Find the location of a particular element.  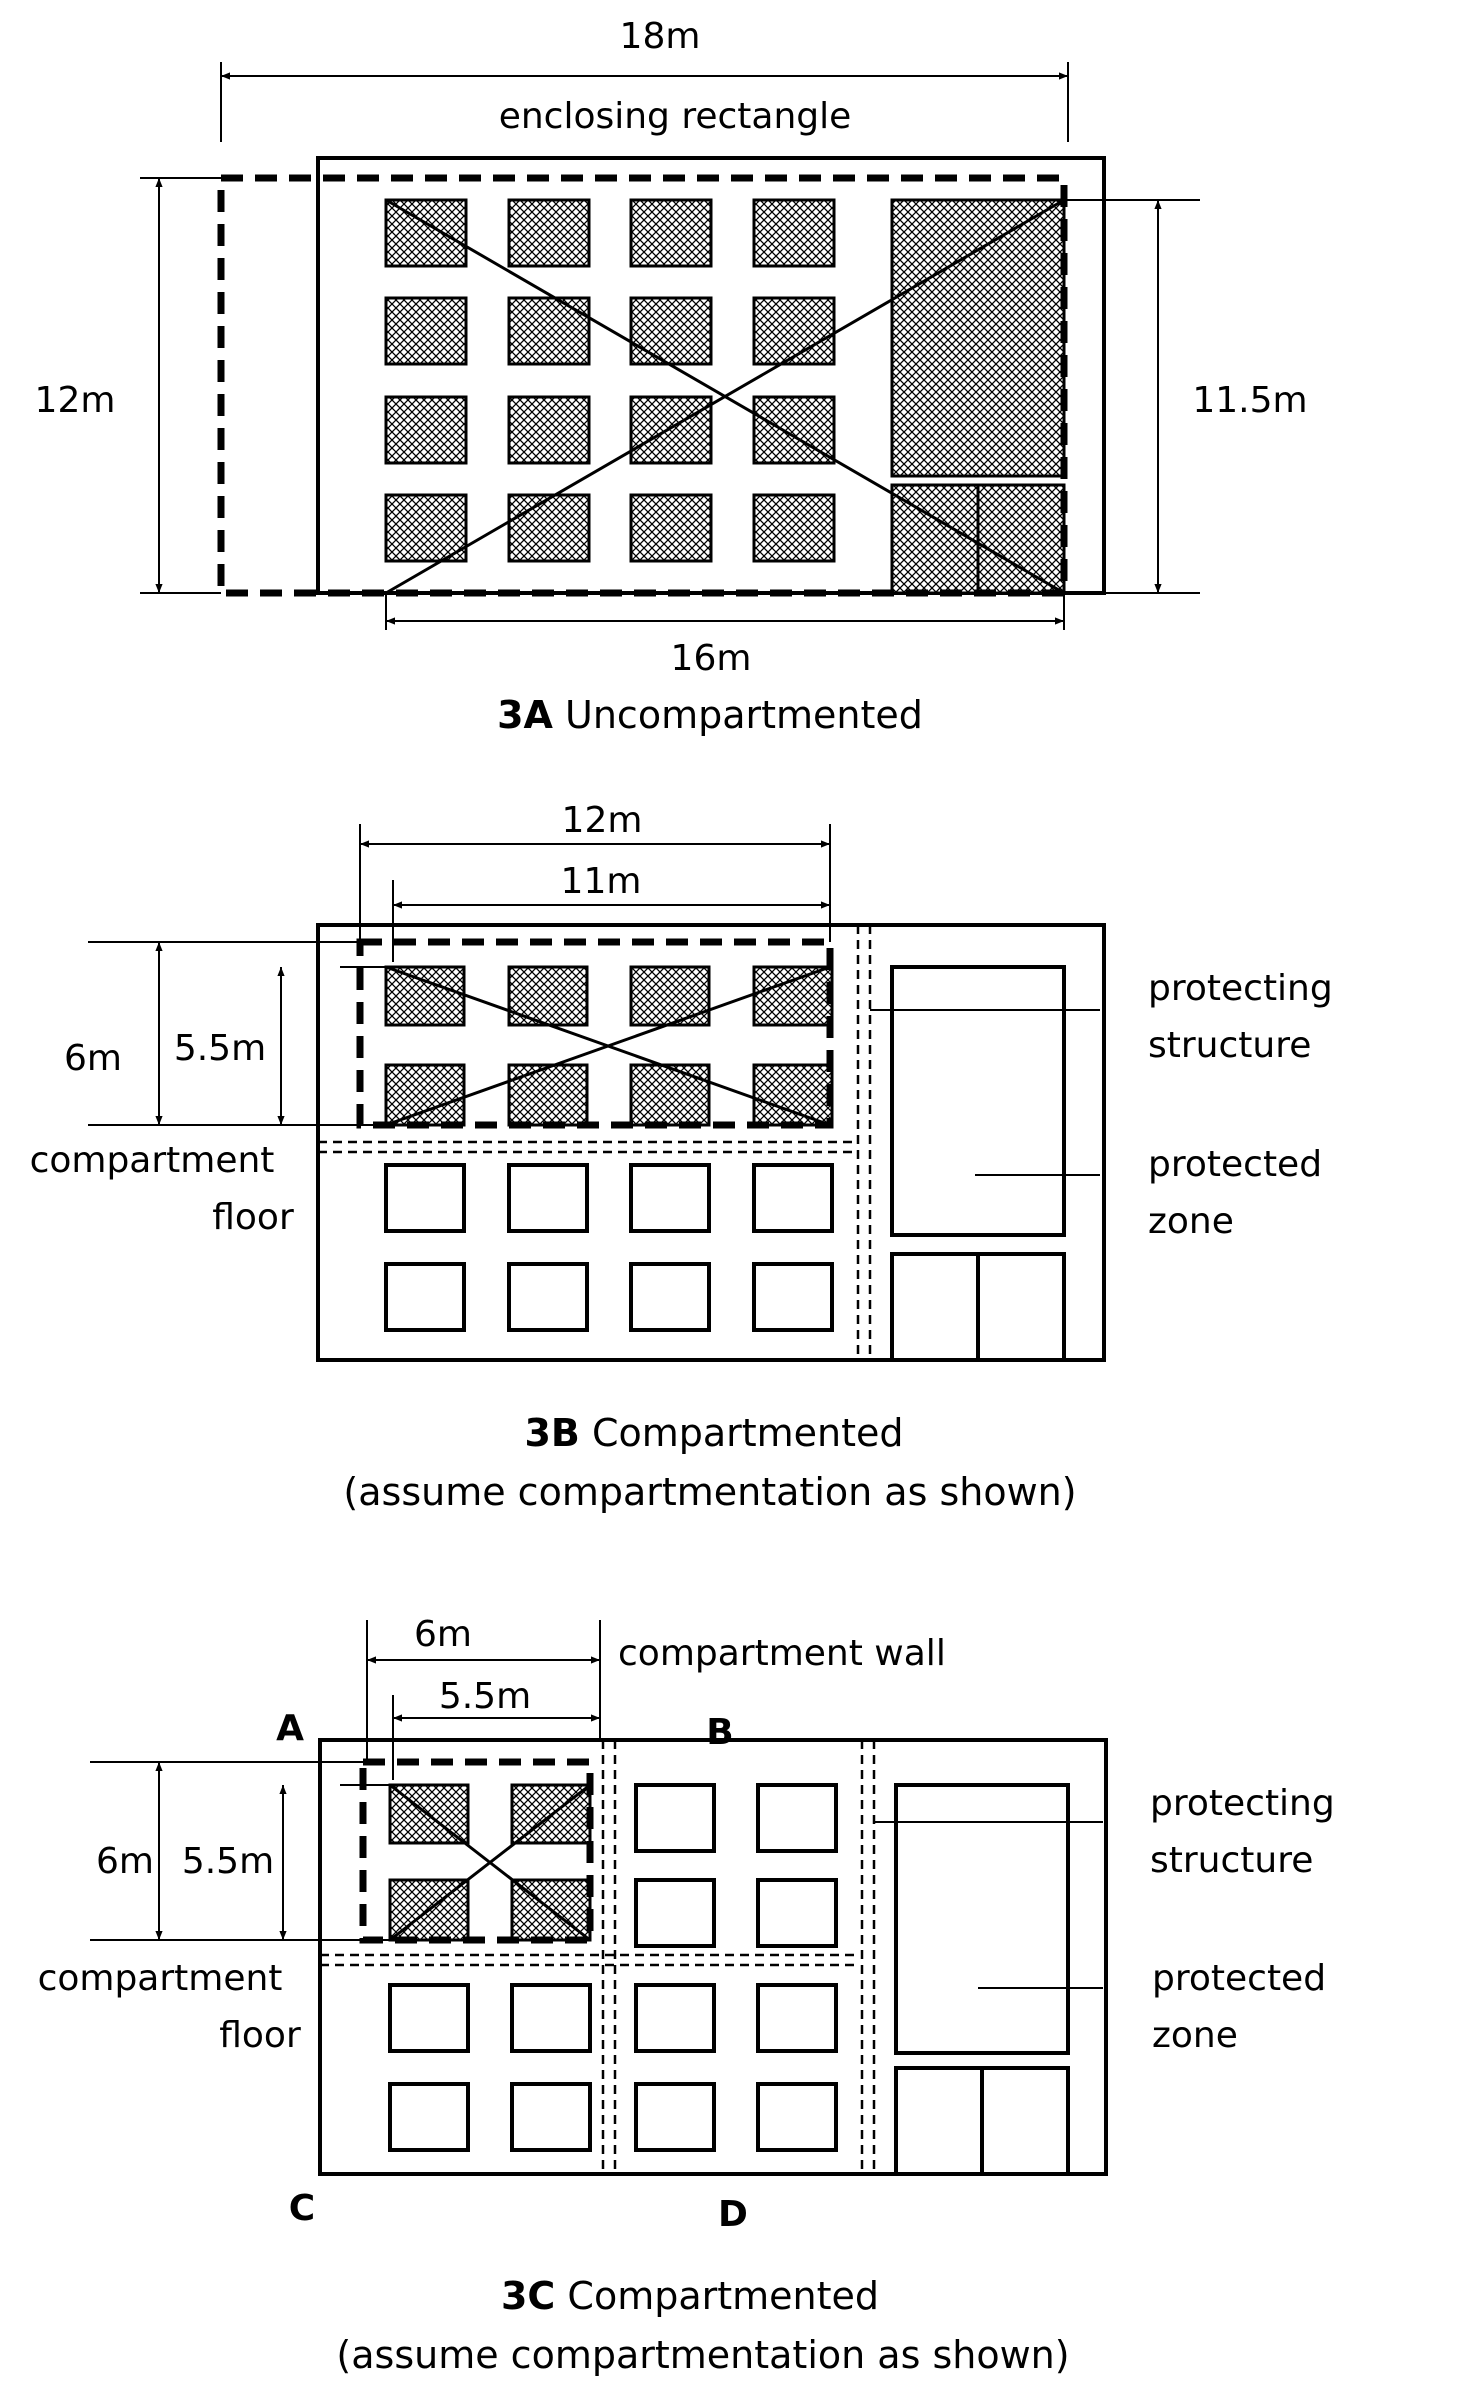

dim-12m-label-3b: 12m is located at coordinates (602, 820).